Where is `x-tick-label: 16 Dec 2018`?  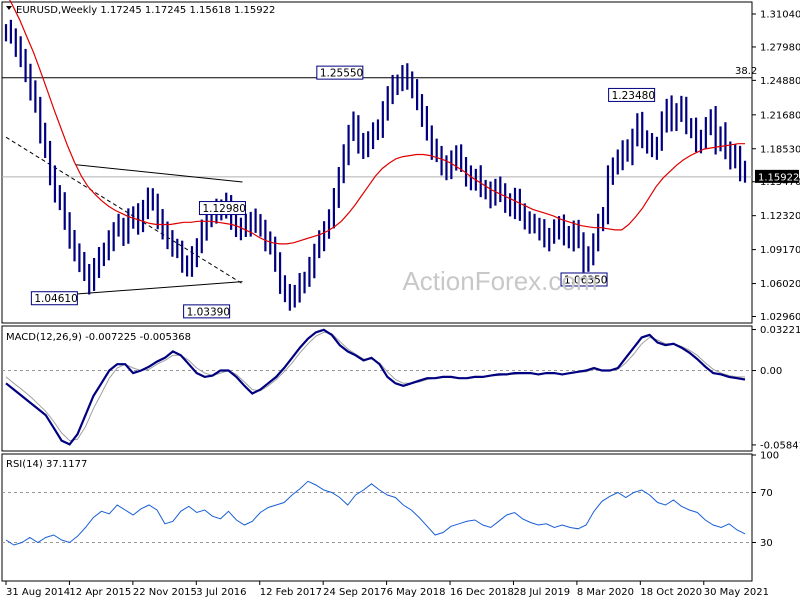 x-tick-label: 16 Dec 2018 is located at coordinates (482, 592).